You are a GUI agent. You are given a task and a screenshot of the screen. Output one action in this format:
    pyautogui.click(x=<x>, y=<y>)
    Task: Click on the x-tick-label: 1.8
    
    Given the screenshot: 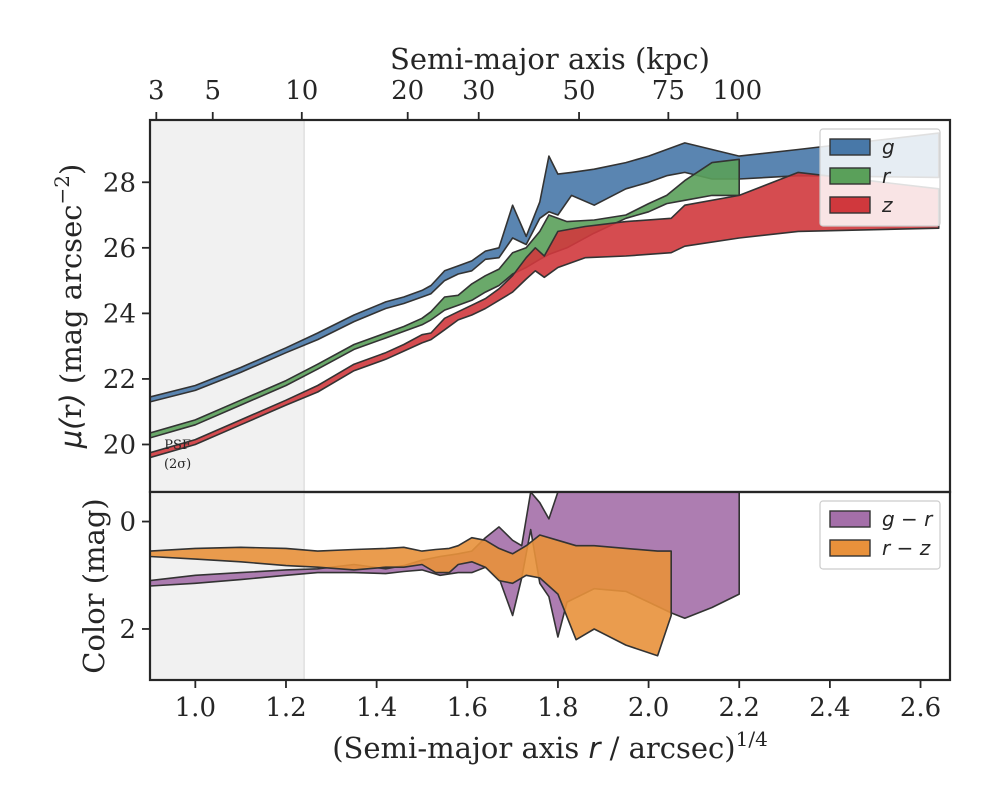 What is the action you would take?
    pyautogui.click(x=557, y=708)
    